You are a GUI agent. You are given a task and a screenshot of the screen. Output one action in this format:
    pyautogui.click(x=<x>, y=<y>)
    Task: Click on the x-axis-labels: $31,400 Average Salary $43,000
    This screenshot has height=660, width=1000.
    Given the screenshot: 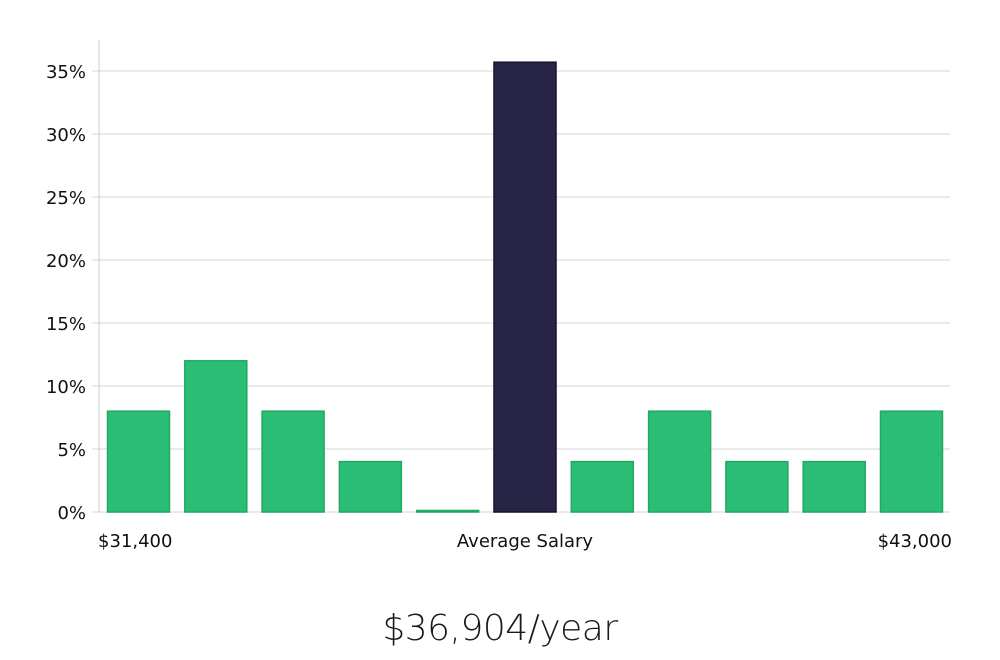 What is the action you would take?
    pyautogui.click(x=525, y=541)
    